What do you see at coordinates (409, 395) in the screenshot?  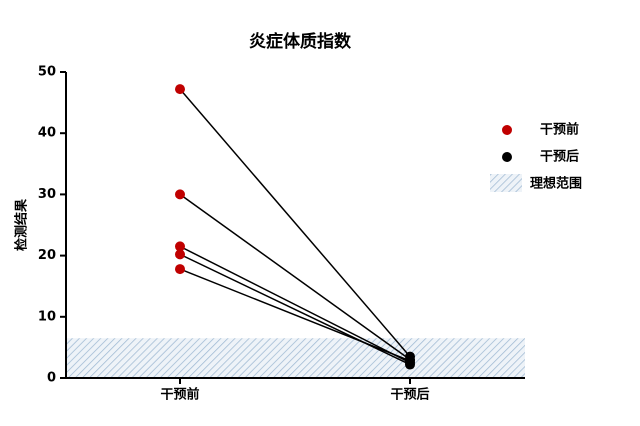 I see `x-tick-label: 干预后` at bounding box center [409, 395].